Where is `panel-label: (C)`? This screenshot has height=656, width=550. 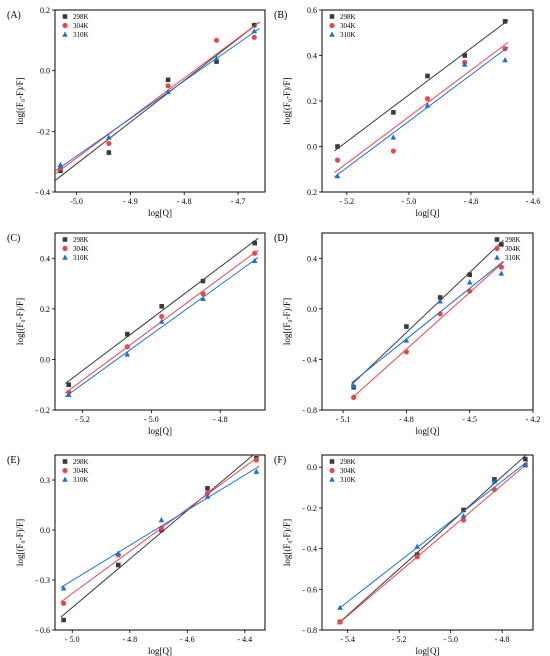
panel-label: (C) is located at coordinates (13, 238).